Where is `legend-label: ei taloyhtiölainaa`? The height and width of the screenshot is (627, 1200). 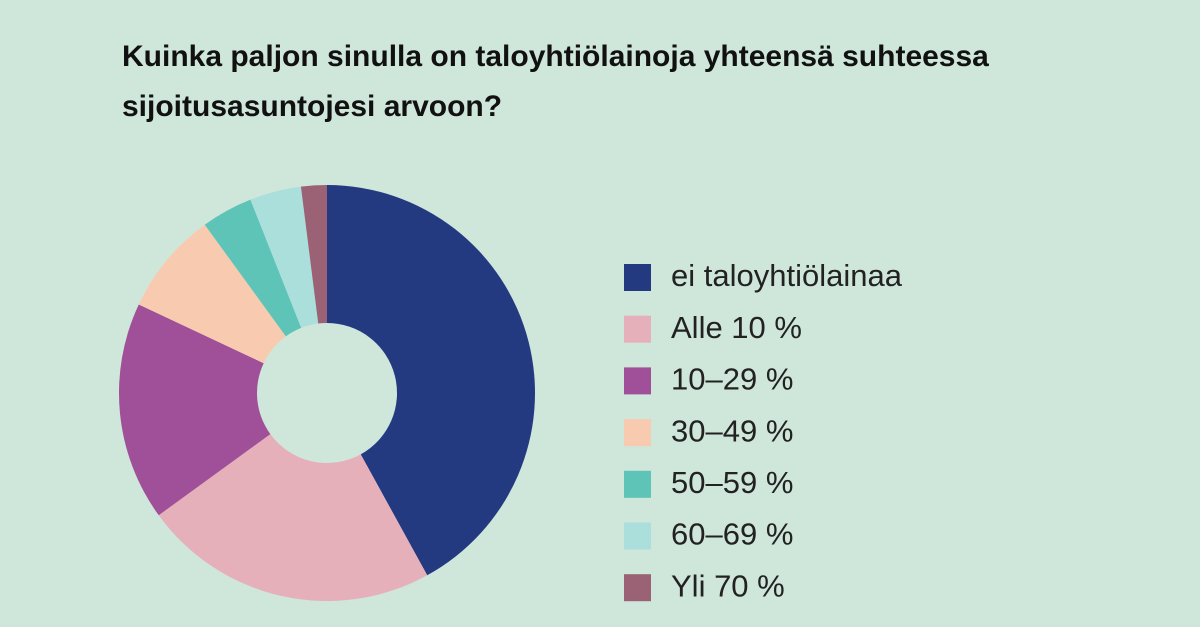 legend-label: ei taloyhtiölainaa is located at coordinates (787, 275).